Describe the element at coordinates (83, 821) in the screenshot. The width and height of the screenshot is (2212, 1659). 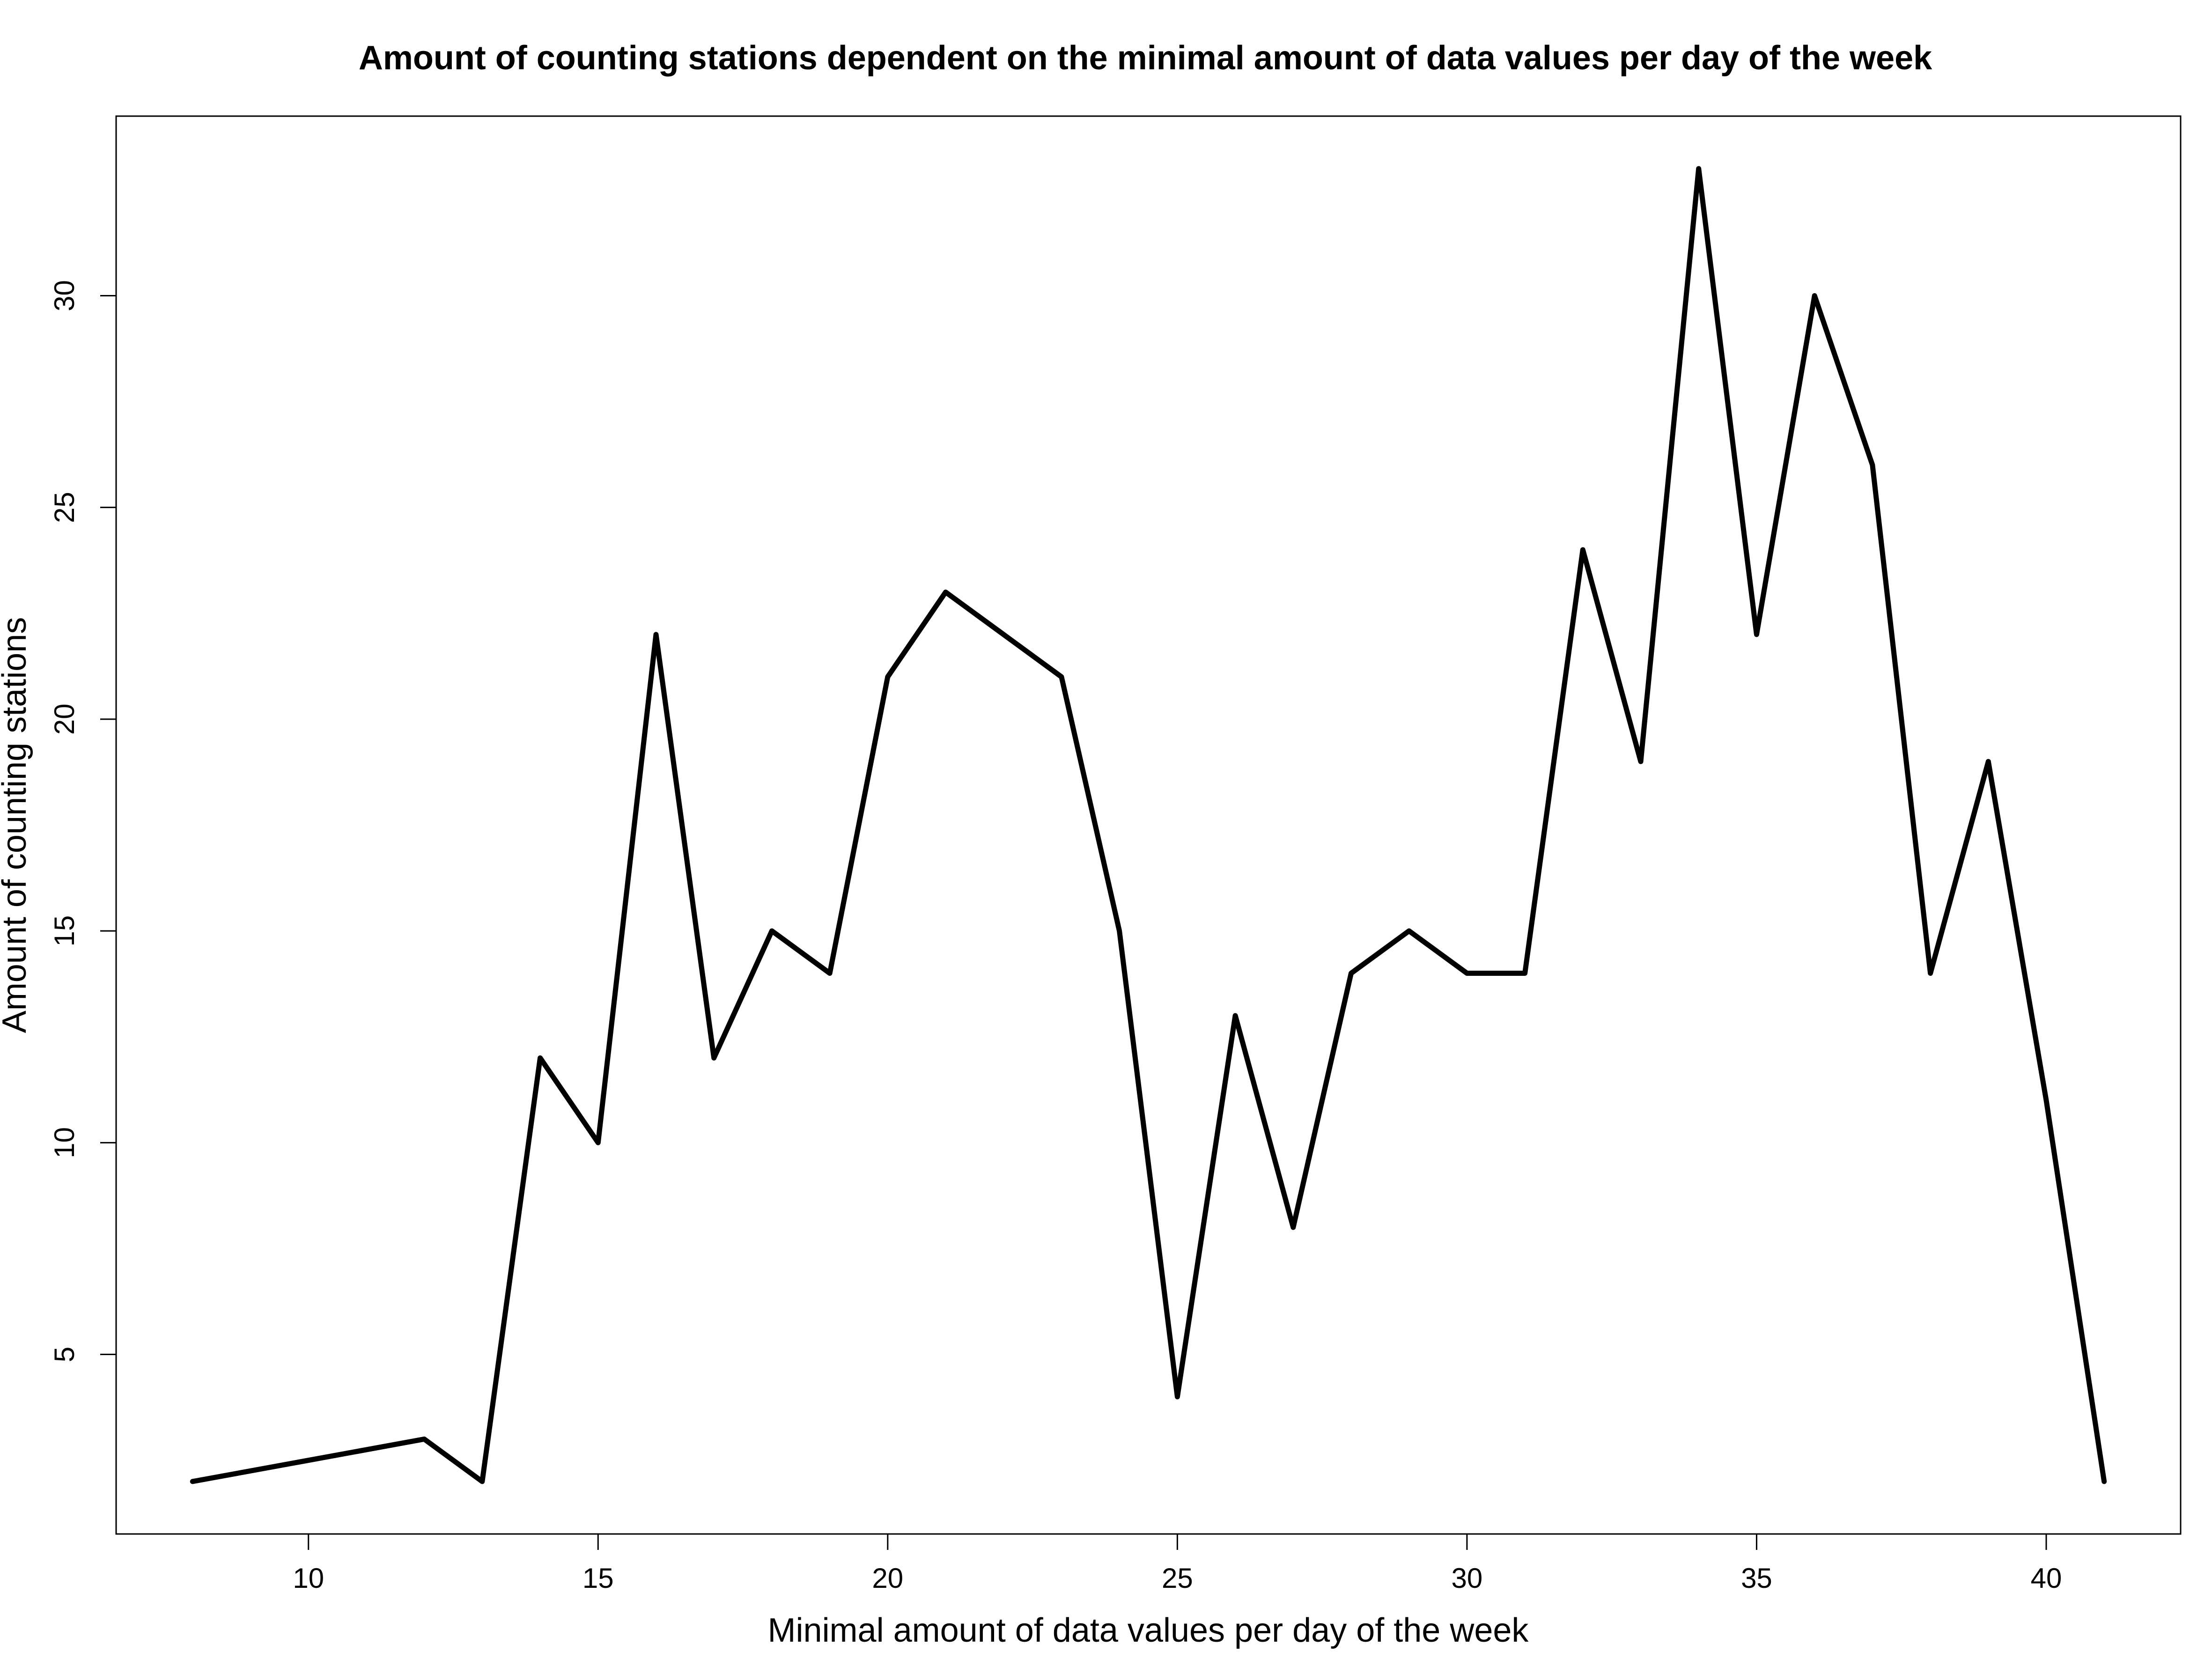
I see `y-axis: 5 10 15 20 25 30` at that location.